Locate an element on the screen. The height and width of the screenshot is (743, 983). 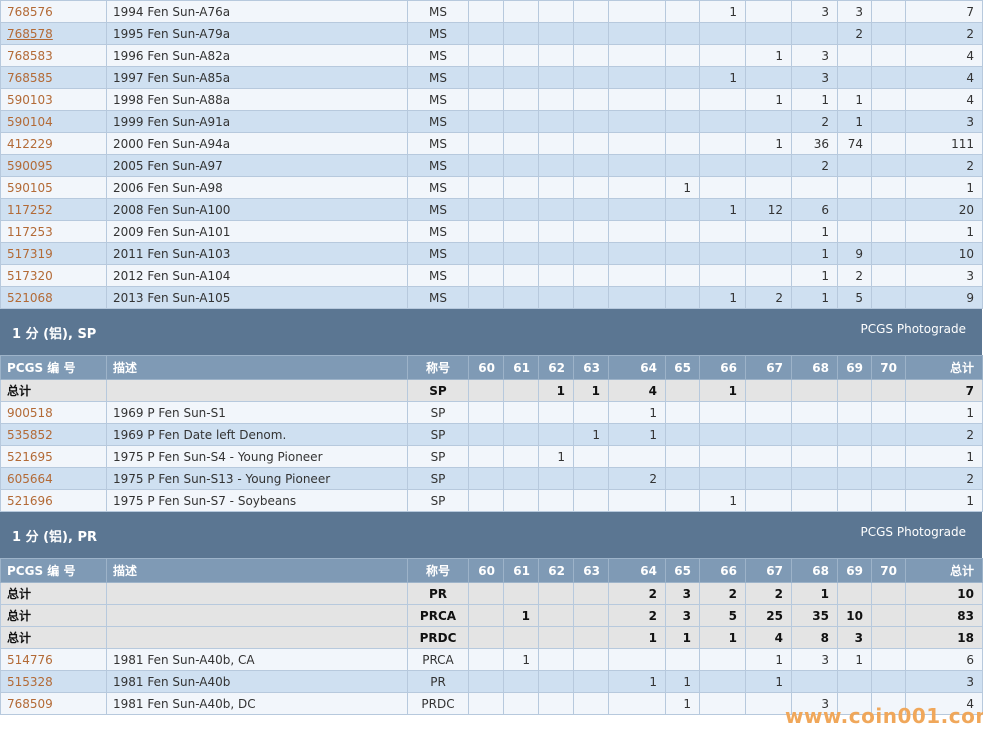
pcgs-number-link: 768585 is located at coordinates (30, 77).